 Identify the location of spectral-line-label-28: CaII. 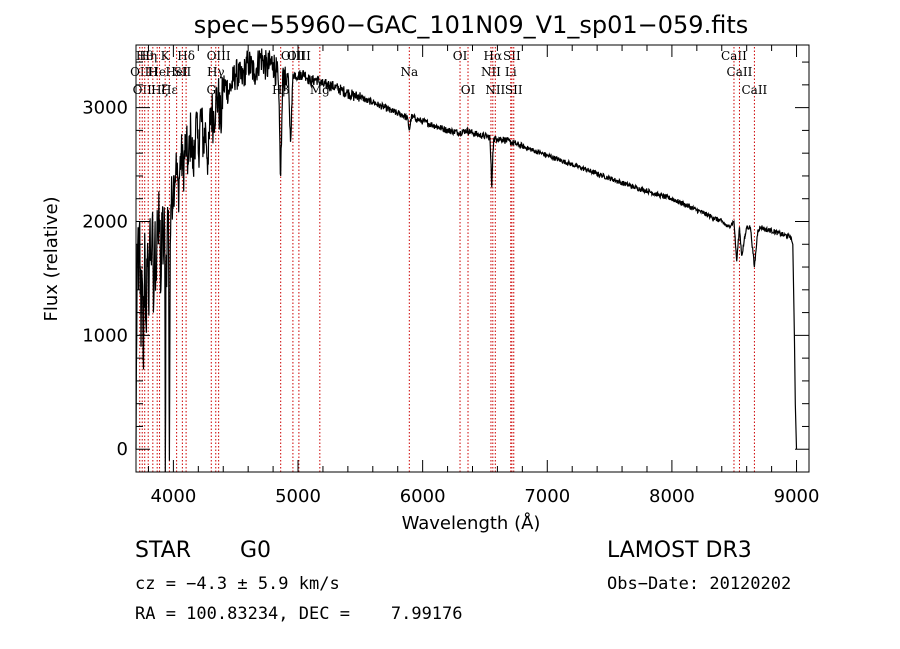
(734, 56).